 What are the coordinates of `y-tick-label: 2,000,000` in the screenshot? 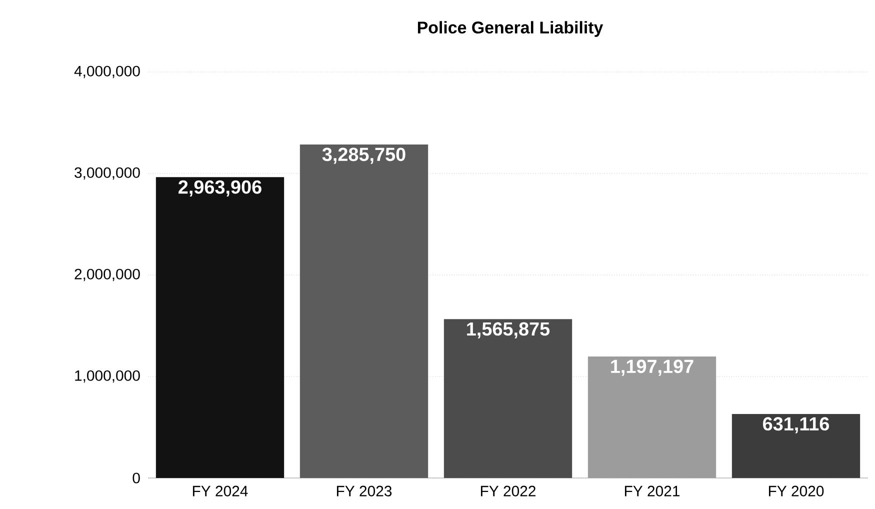 It's located at (107, 275).